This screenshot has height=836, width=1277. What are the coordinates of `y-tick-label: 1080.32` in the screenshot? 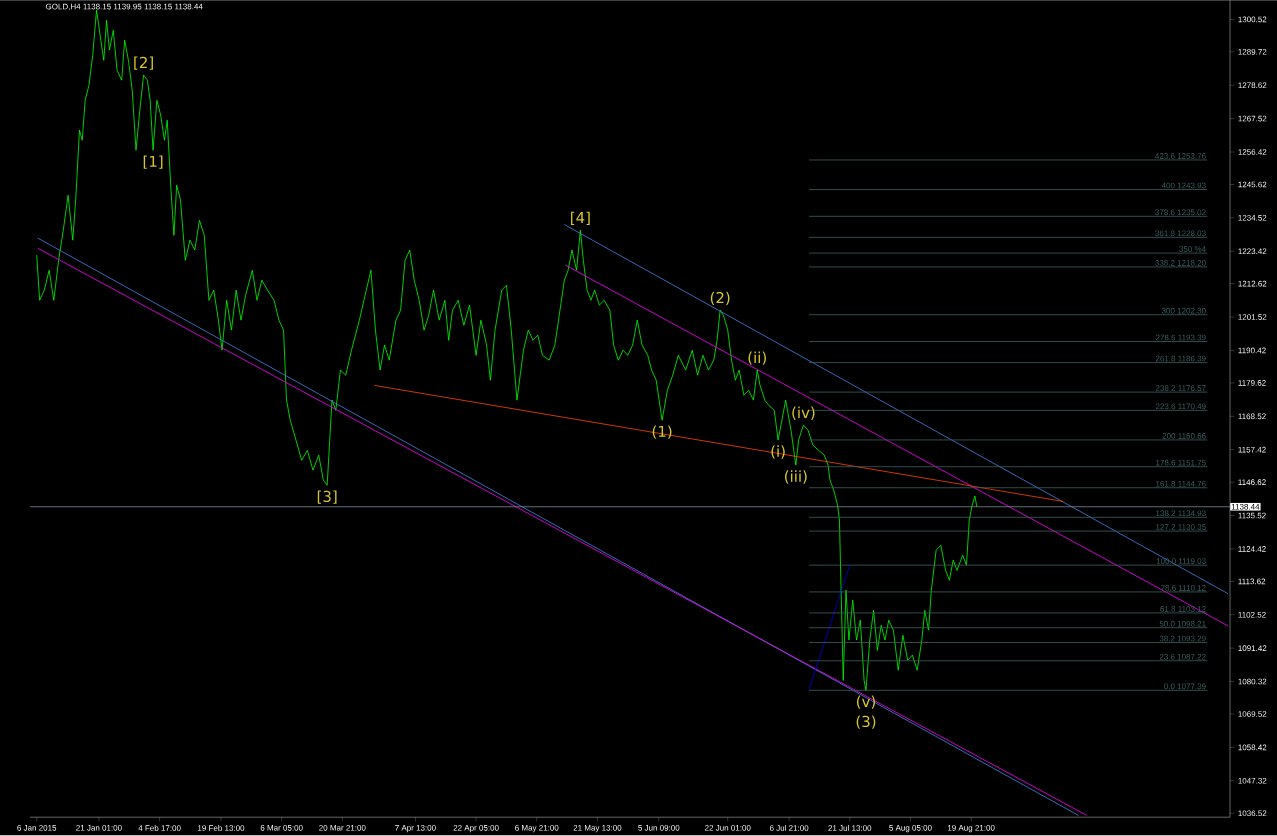 It's located at (1252, 681).